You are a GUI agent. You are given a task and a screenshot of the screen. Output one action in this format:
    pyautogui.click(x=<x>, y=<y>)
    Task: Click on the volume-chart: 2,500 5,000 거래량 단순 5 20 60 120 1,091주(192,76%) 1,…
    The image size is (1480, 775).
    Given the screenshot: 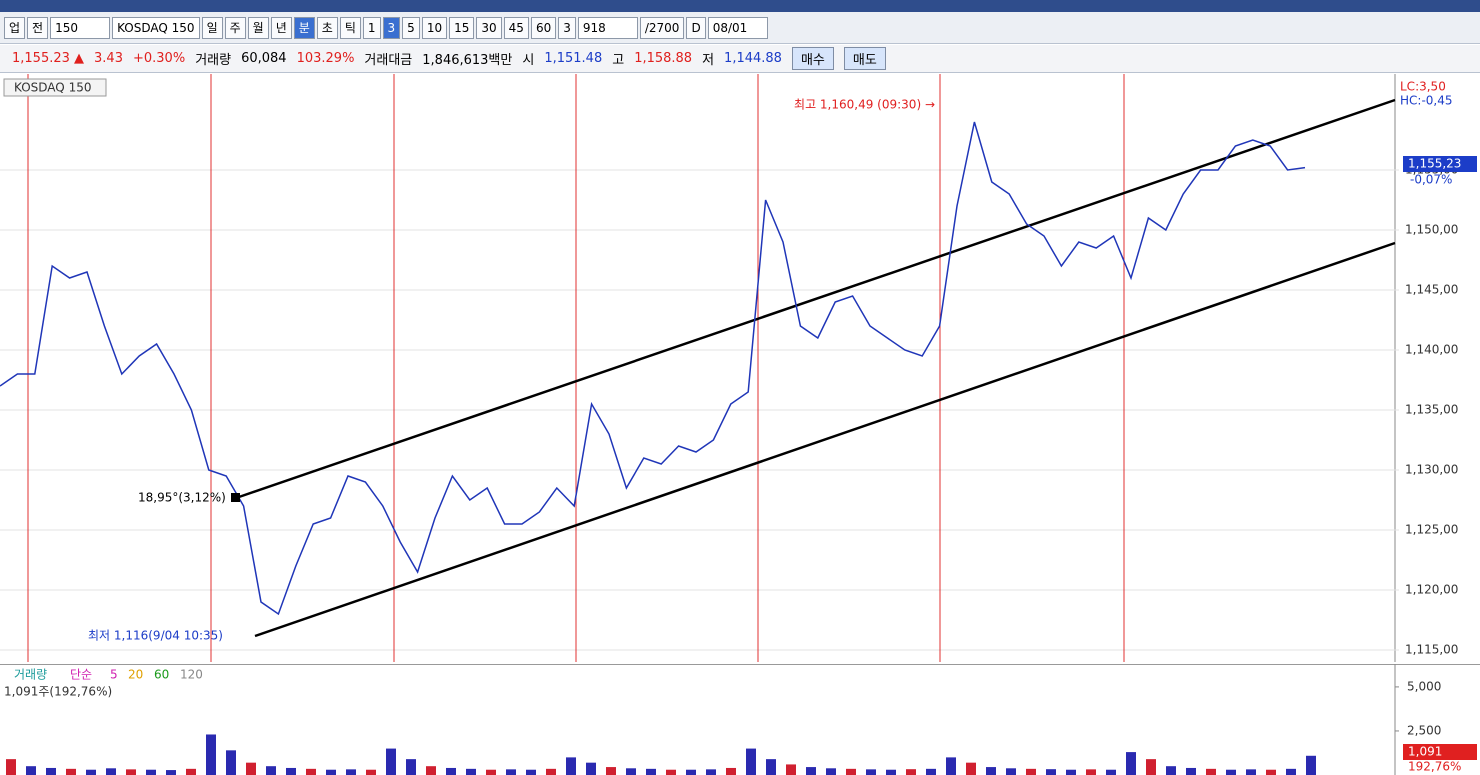 What is the action you would take?
    pyautogui.click(x=740, y=719)
    